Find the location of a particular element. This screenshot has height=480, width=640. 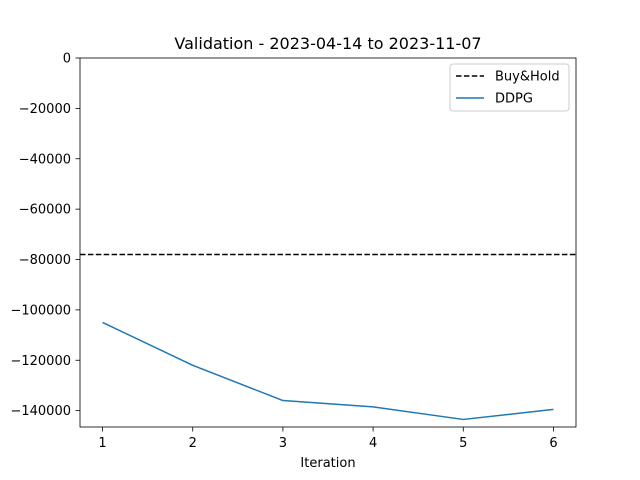

x-tick-label: 3 is located at coordinates (283, 443).